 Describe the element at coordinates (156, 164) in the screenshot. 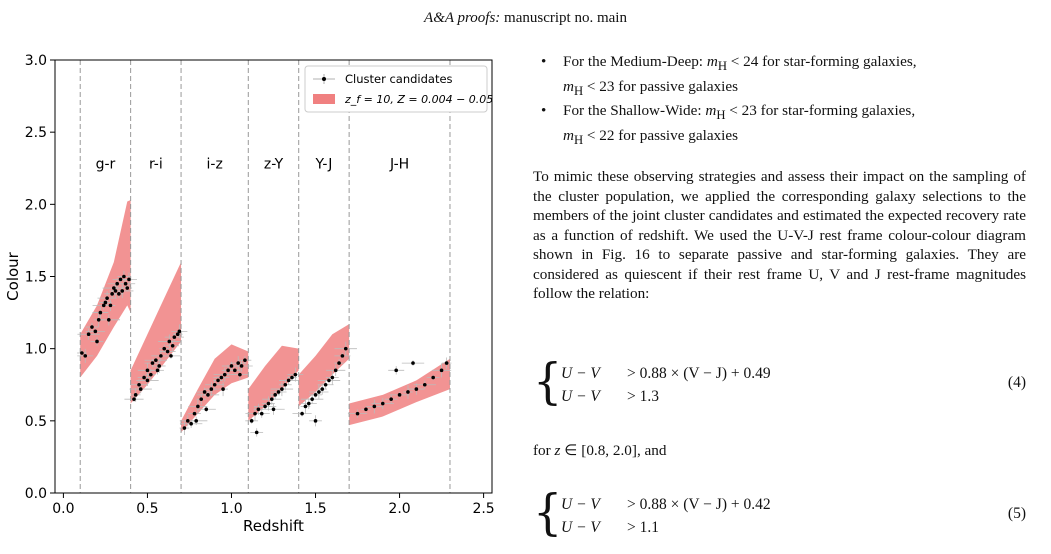

I see `band-label: r-i` at that location.